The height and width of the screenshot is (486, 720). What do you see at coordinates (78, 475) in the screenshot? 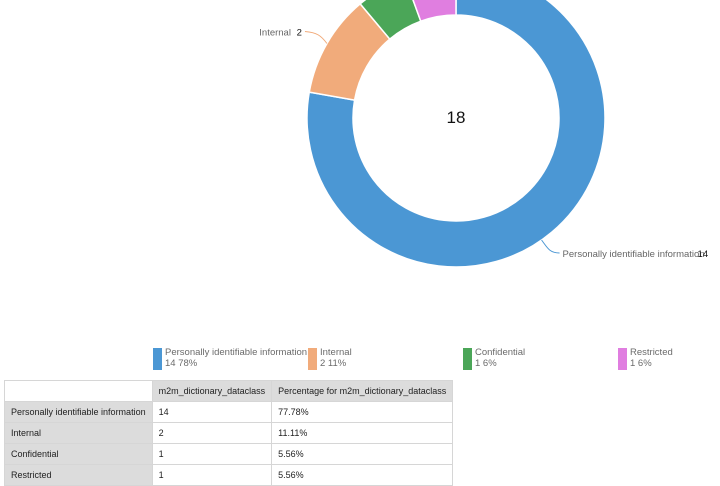
I see `table-row-label: Restricted` at bounding box center [78, 475].